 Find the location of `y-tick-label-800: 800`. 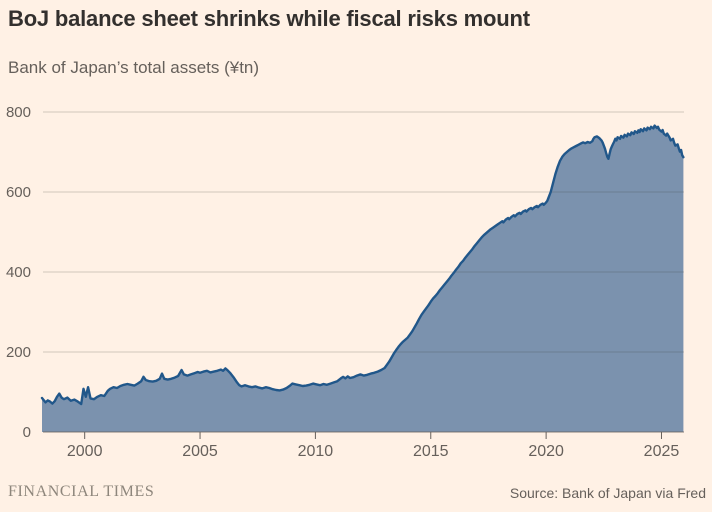

y-tick-label-800: 800 is located at coordinates (18, 112).